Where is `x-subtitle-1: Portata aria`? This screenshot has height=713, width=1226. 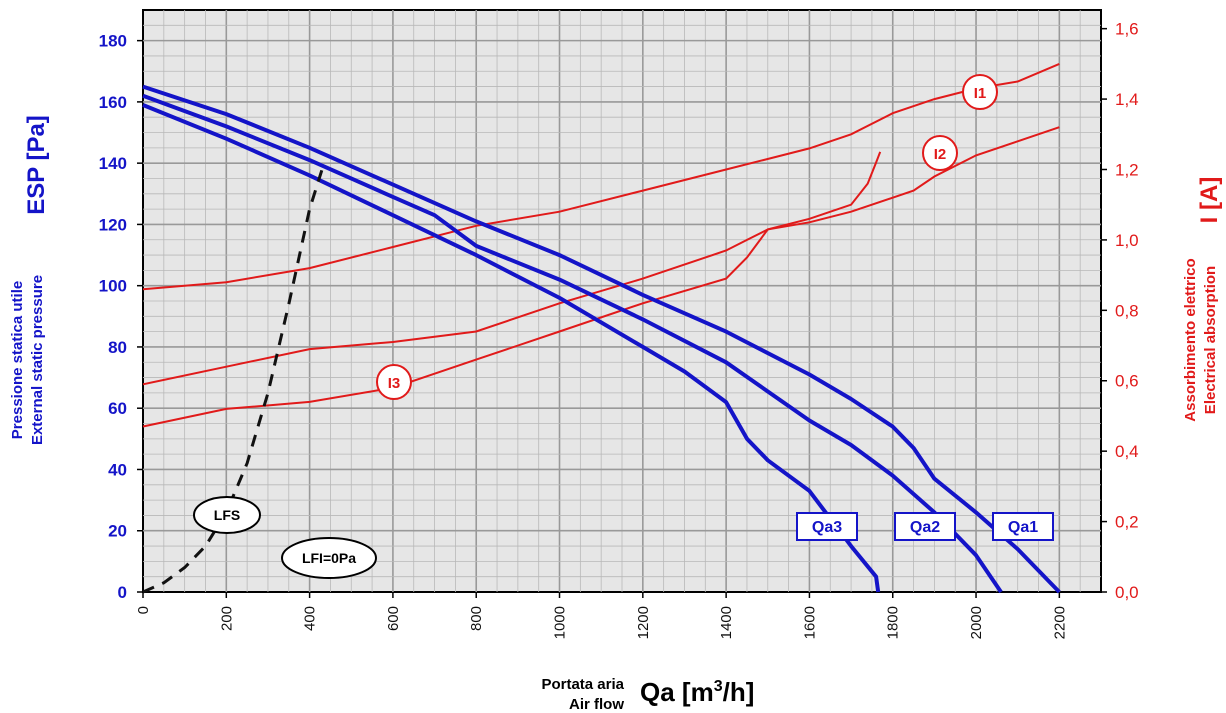
x-subtitle-1: Portata aria is located at coordinates (582, 684).